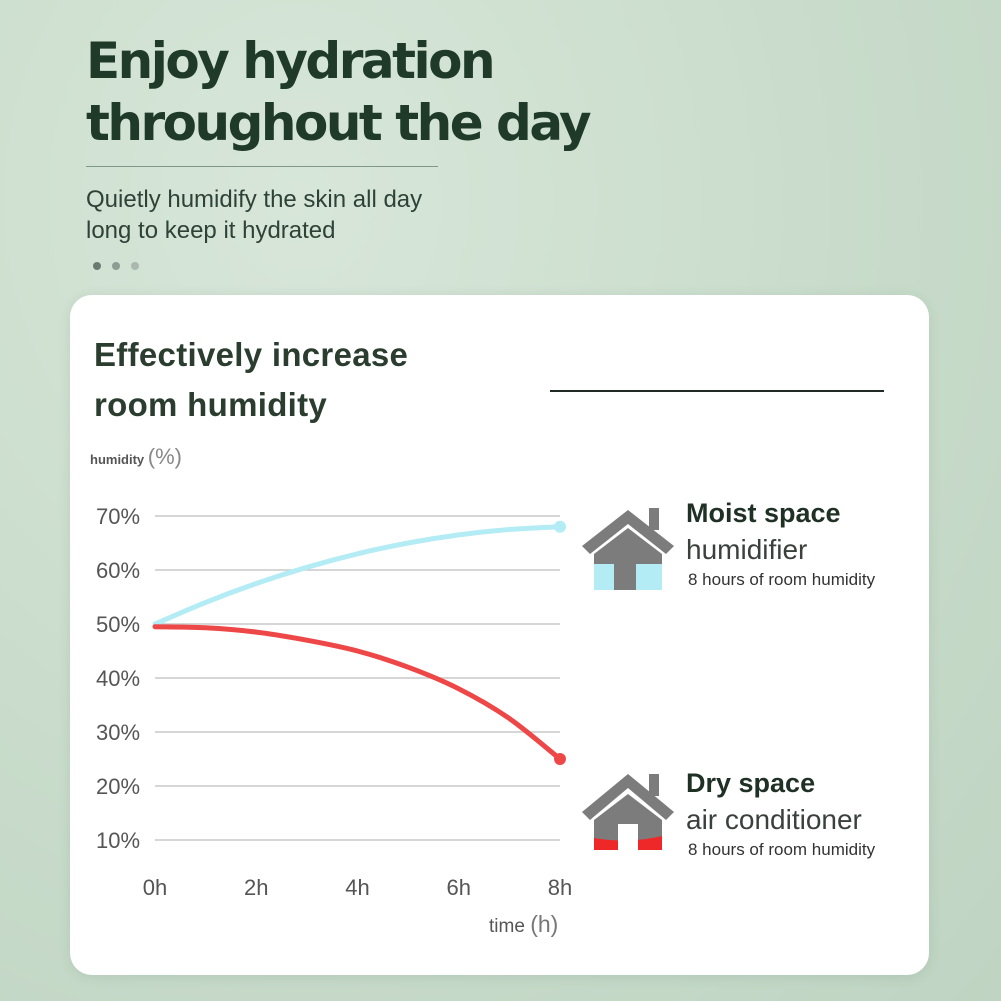 Image resolution: width=1001 pixels, height=1001 pixels. I want to click on legend-moist-name: Moist space, so click(763, 513).